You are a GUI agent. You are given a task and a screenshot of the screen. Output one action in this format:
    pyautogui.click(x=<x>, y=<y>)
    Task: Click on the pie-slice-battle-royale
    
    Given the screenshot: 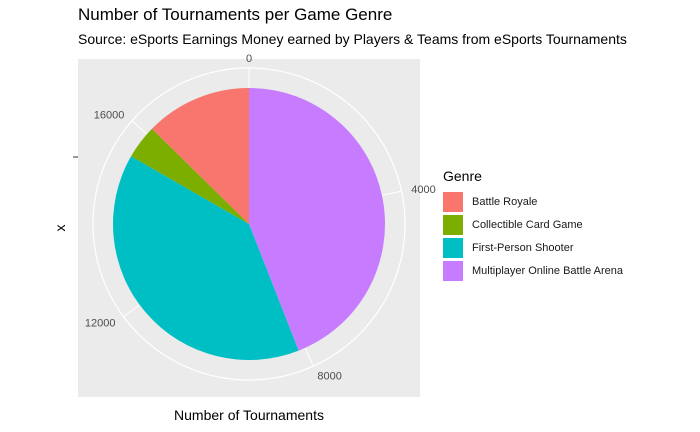 What is the action you would take?
    pyautogui.click(x=200, y=156)
    